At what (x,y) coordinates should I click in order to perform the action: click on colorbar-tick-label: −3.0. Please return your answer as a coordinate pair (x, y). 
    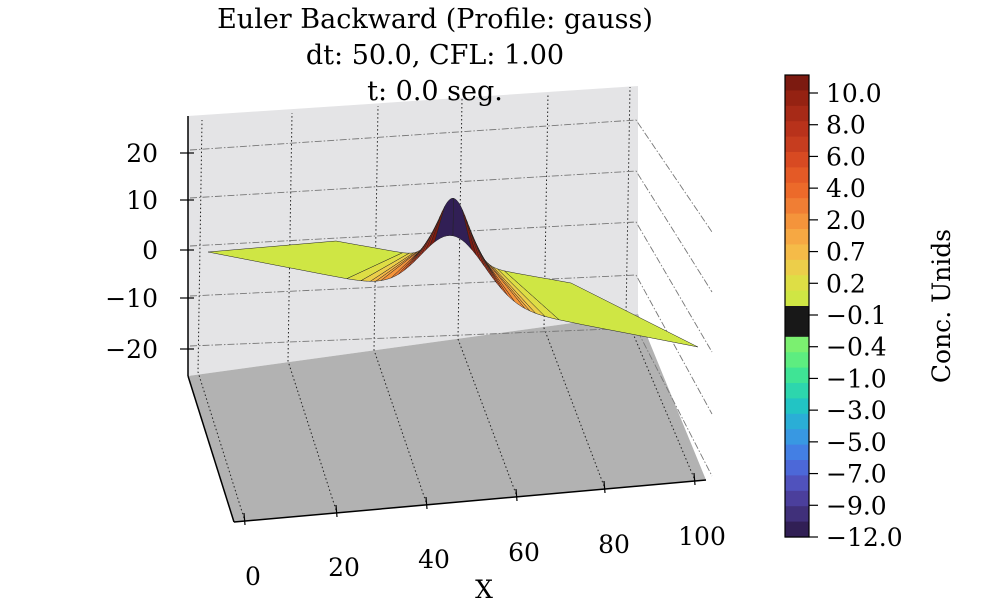
    Looking at the image, I should click on (856, 410).